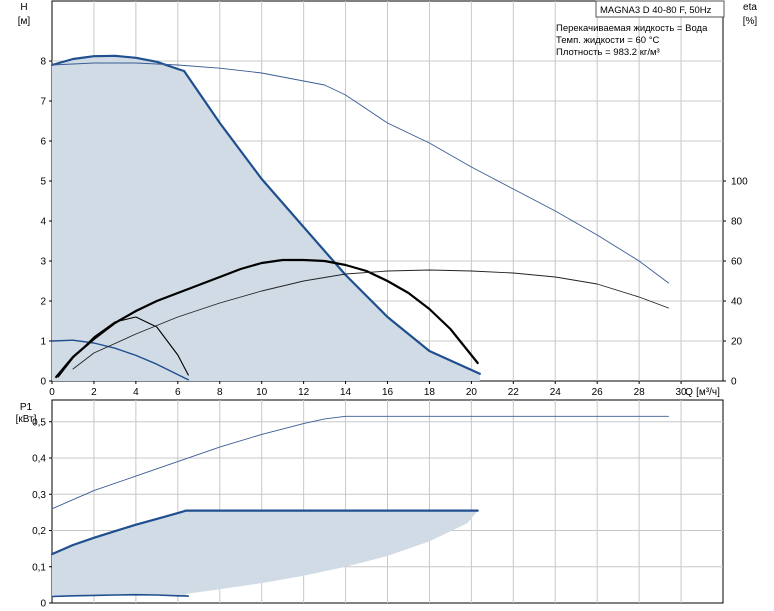 The image size is (774, 611). I want to click on x-tick-label: 18, so click(430, 392).